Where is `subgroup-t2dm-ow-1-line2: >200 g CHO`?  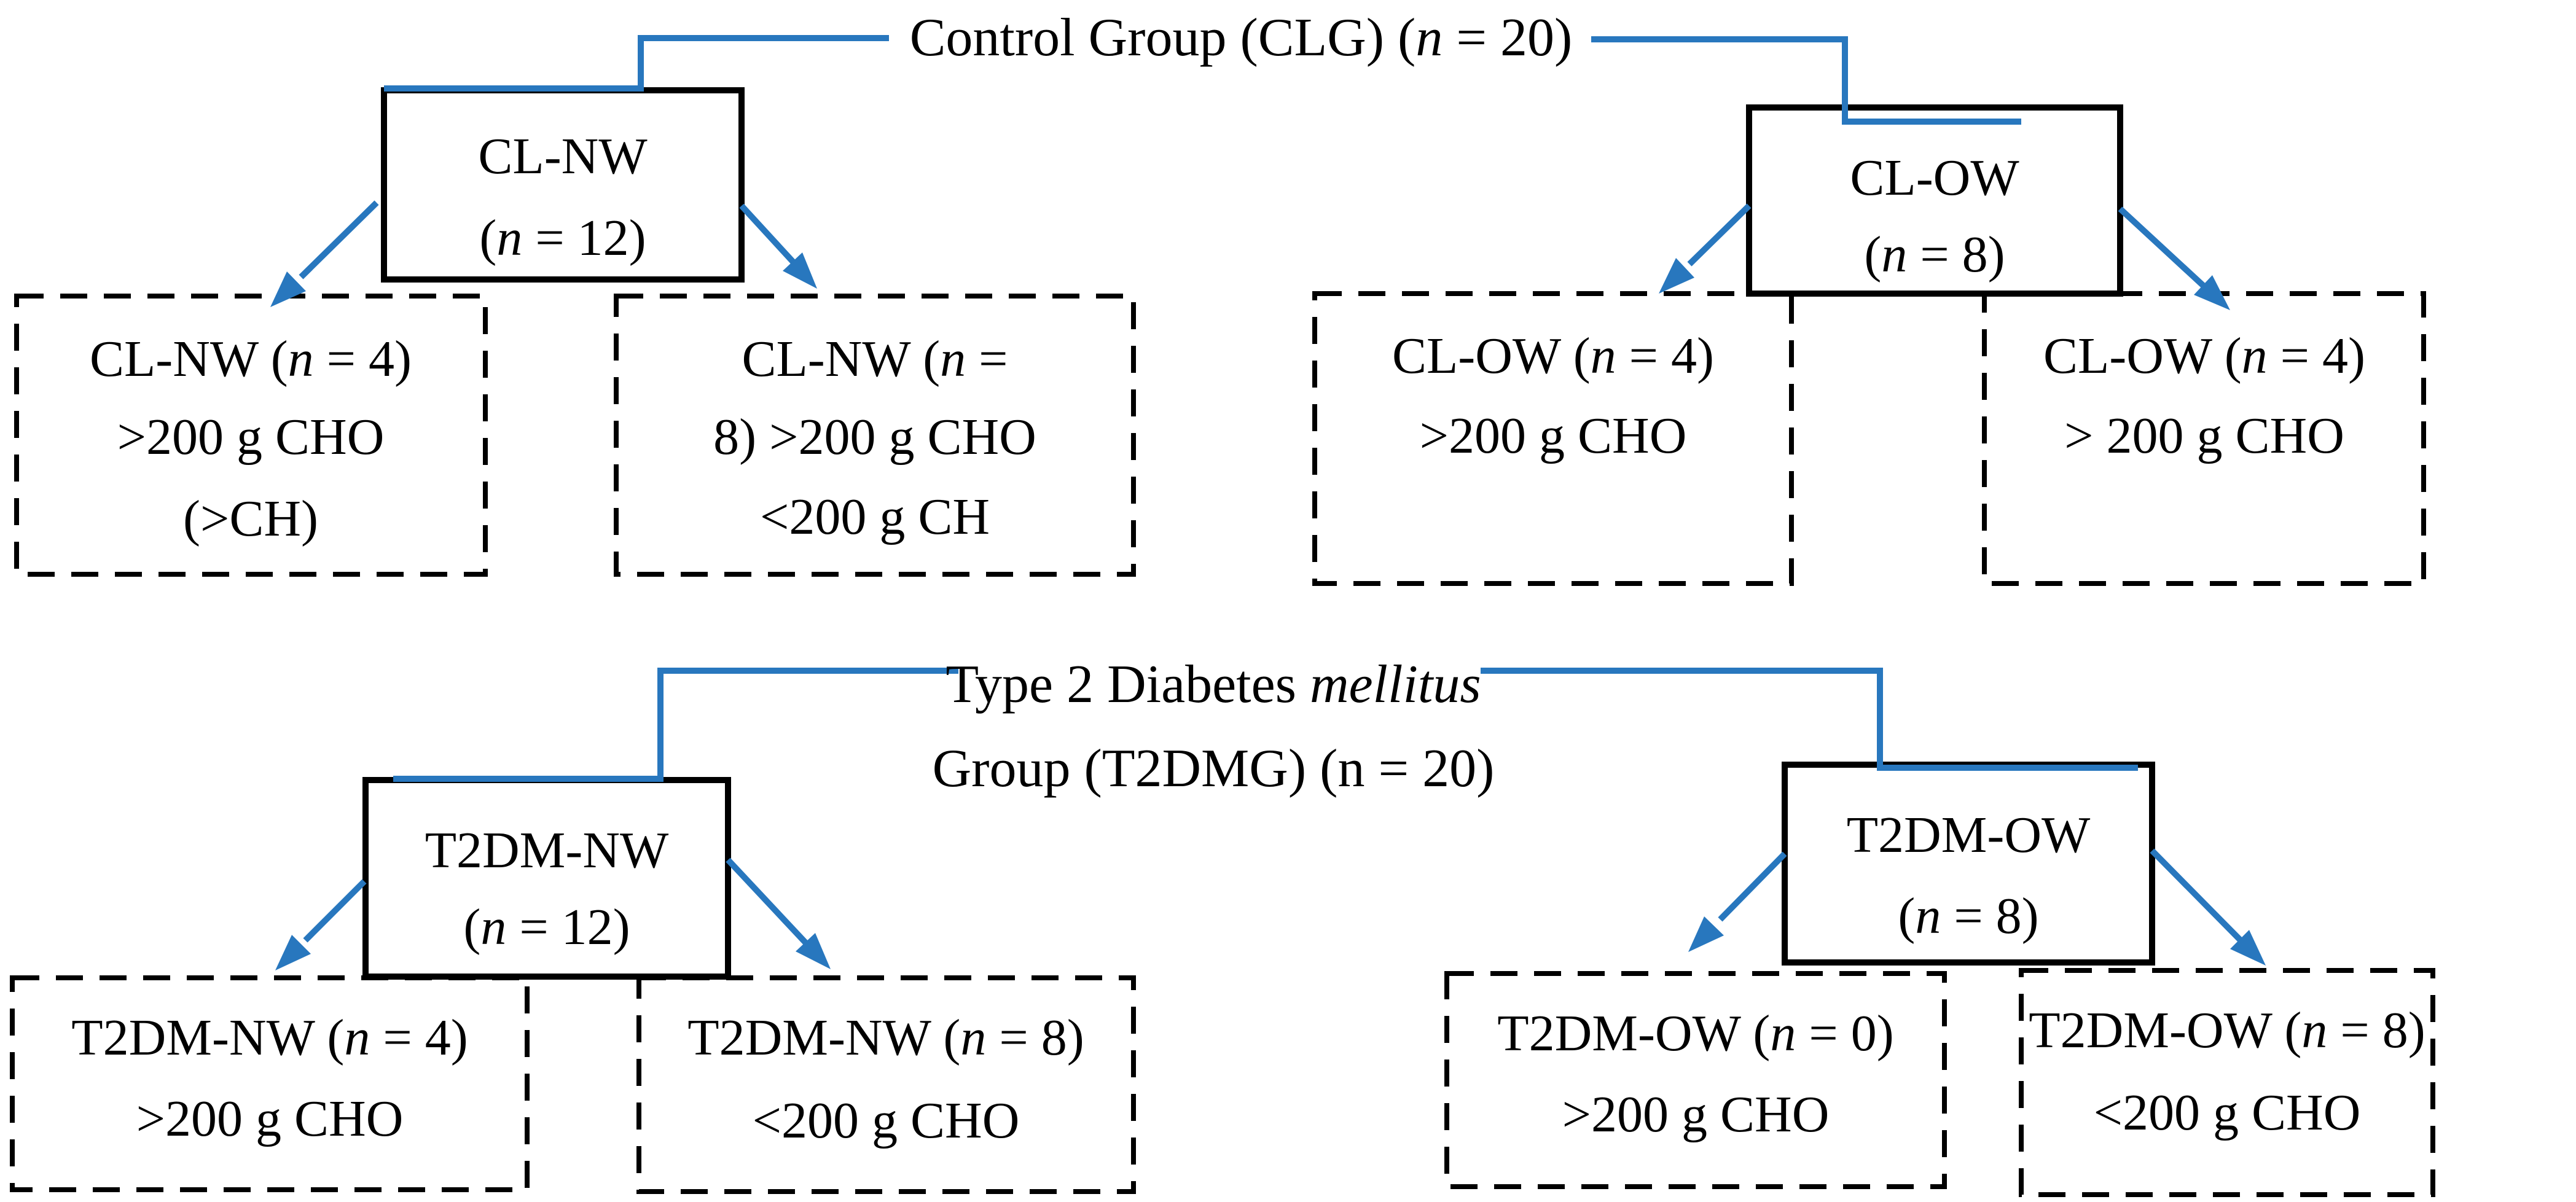 subgroup-t2dm-ow-1-line2: >200 g CHO is located at coordinates (1696, 1115).